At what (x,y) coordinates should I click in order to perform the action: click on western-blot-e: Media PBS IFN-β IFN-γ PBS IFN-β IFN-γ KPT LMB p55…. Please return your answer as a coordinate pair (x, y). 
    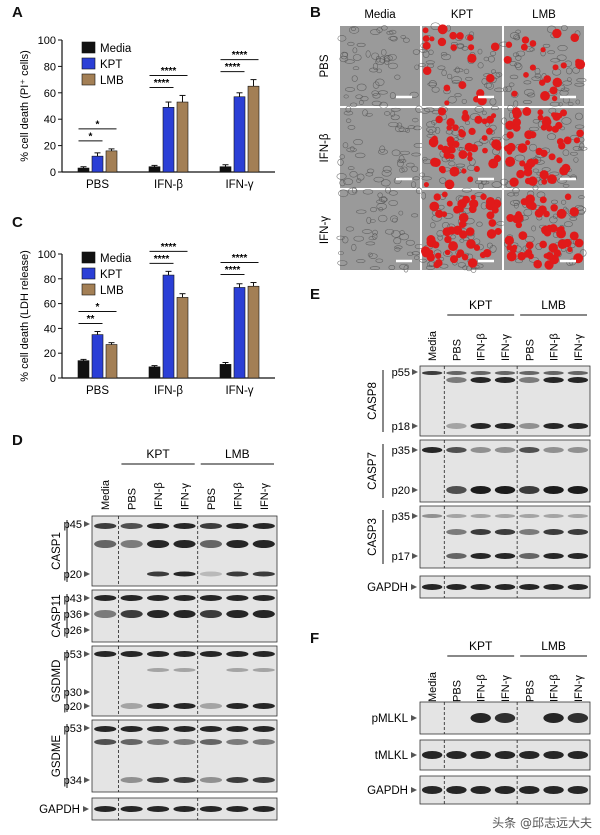
    Looking at the image, I should click on (479, 448).